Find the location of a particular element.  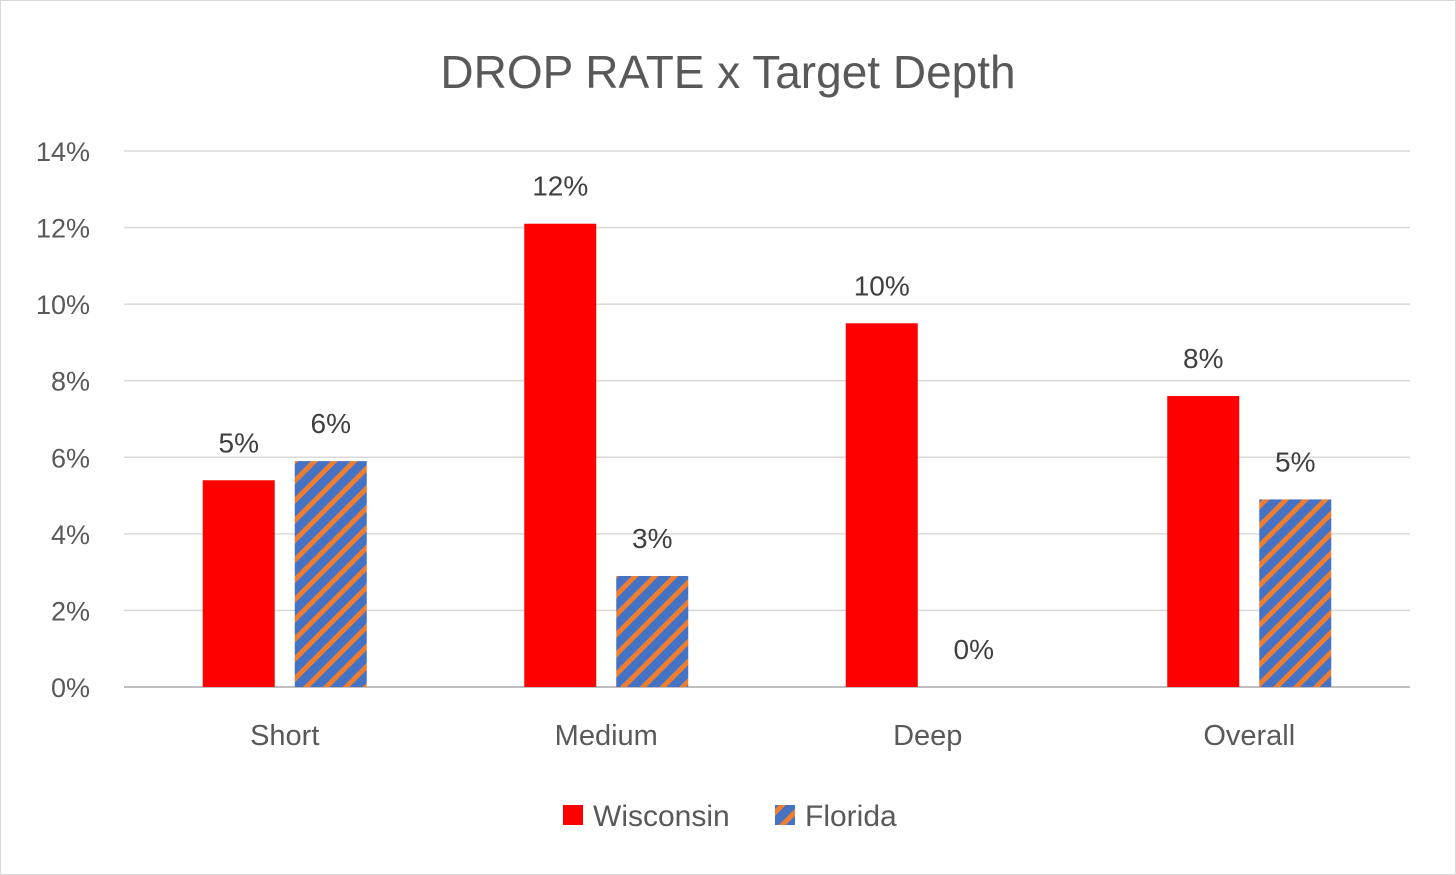

bar-wisconsin-short is located at coordinates (238, 583).